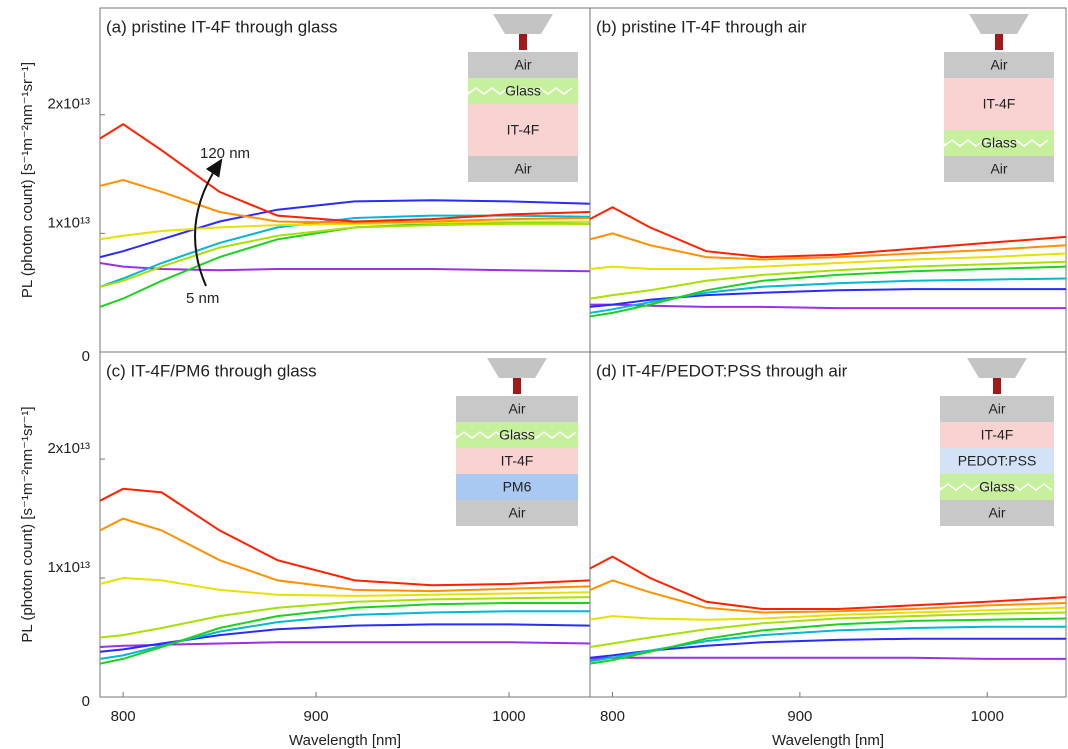 The image size is (1068, 749). What do you see at coordinates (211, 370) in the screenshot?
I see `panel-title: (c) IT-4F/PM6 through glass` at bounding box center [211, 370].